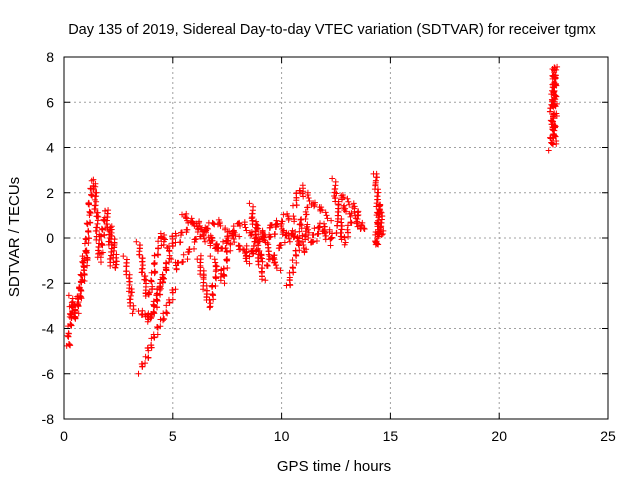  Describe the element at coordinates (64, 436) in the screenshot. I see `x-tick-label: 0` at that location.